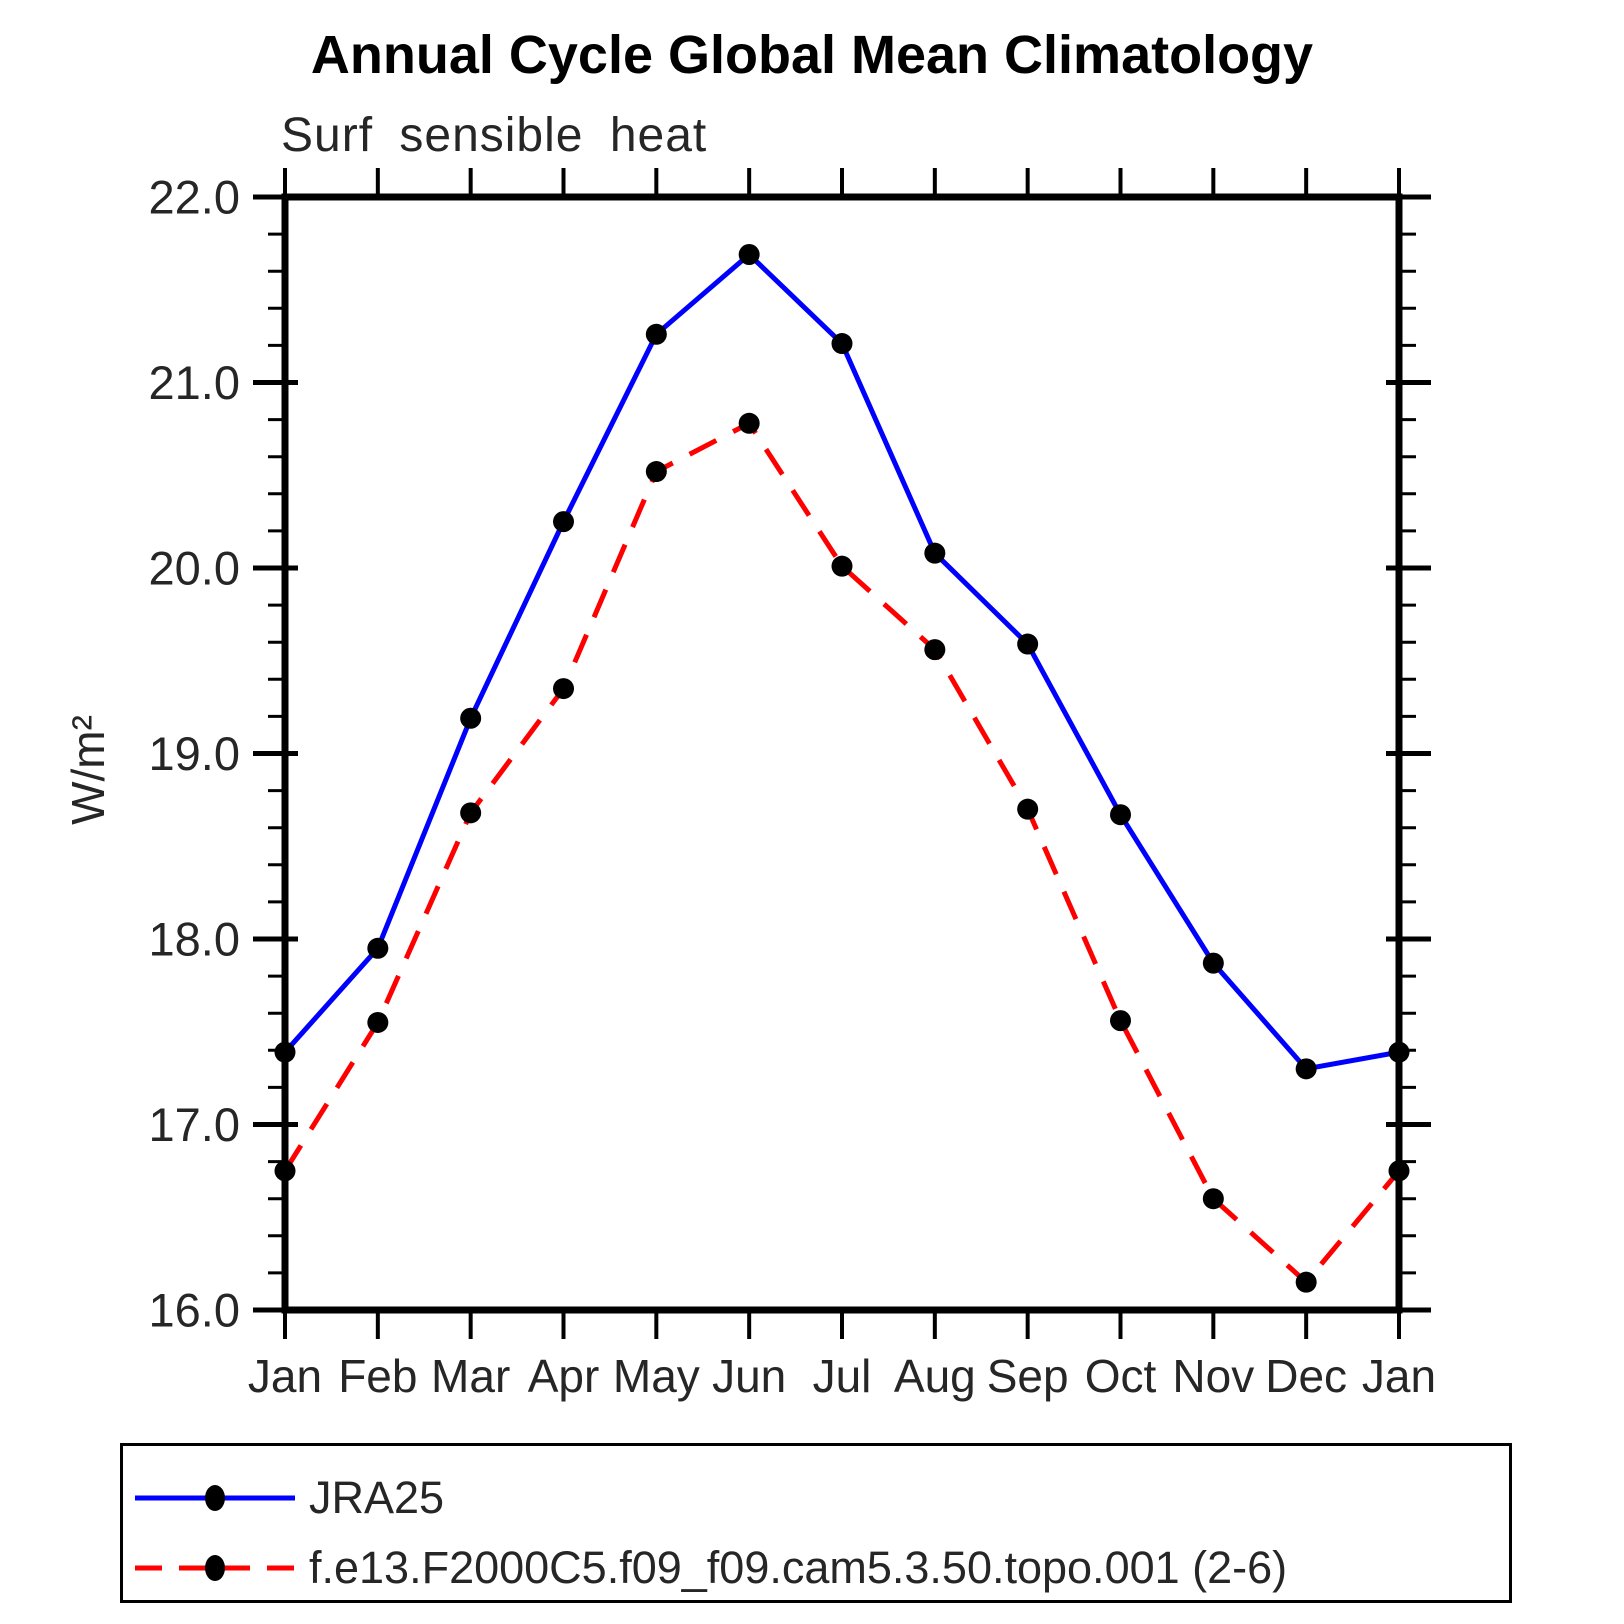 The image size is (1624, 1624). I want to click on chart-title: Annual Cycle Global Mean Climatology, so click(812, 55).